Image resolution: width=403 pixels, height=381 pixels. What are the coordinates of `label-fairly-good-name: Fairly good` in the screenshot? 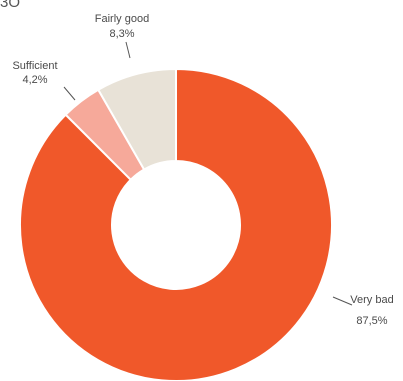 It's located at (122, 19).